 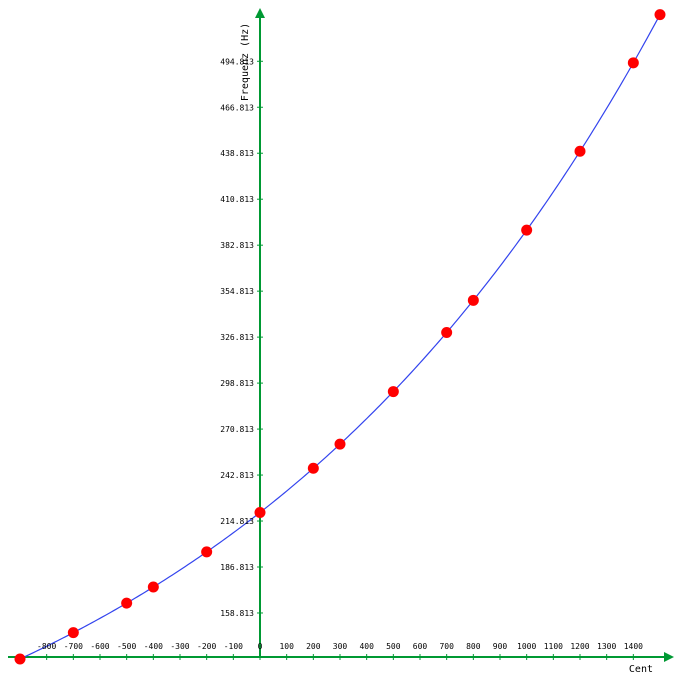 What do you see at coordinates (73, 646) in the screenshot?
I see `x-tick-label: -700` at bounding box center [73, 646].